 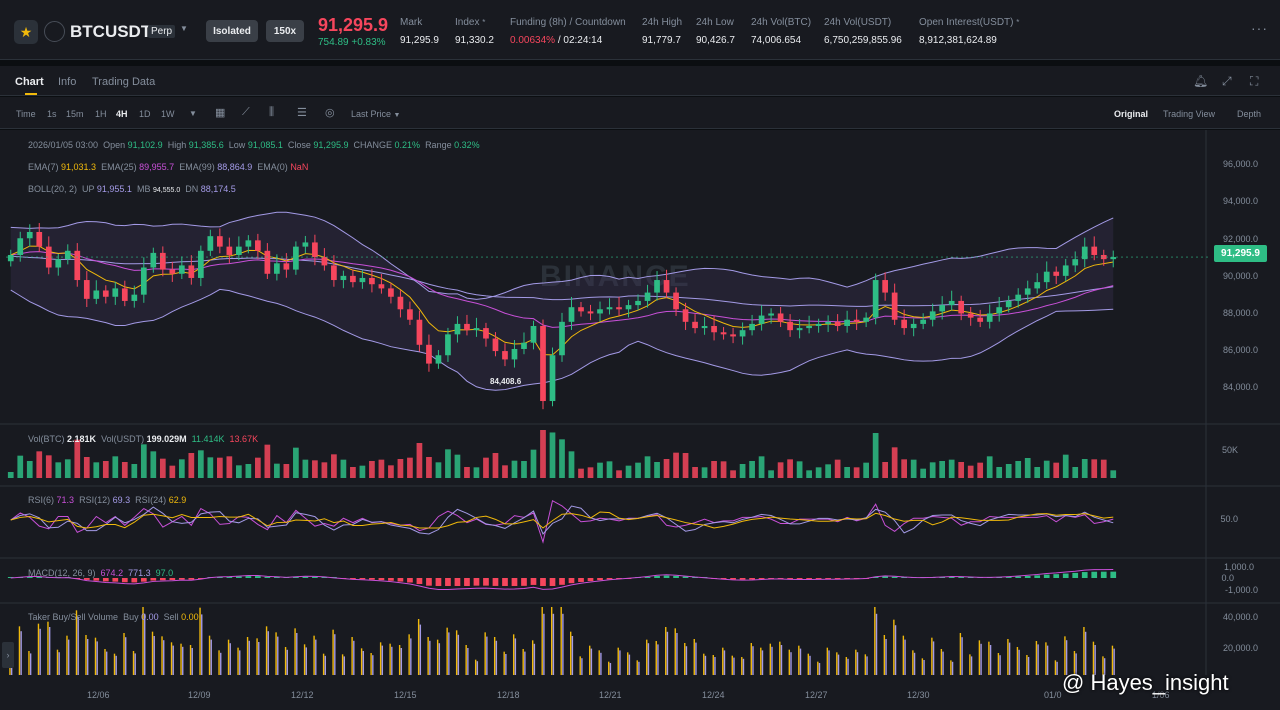 I want to click on stat-24h-vol-usdt-value: 6,750,259,855.96, so click(x=863, y=40).